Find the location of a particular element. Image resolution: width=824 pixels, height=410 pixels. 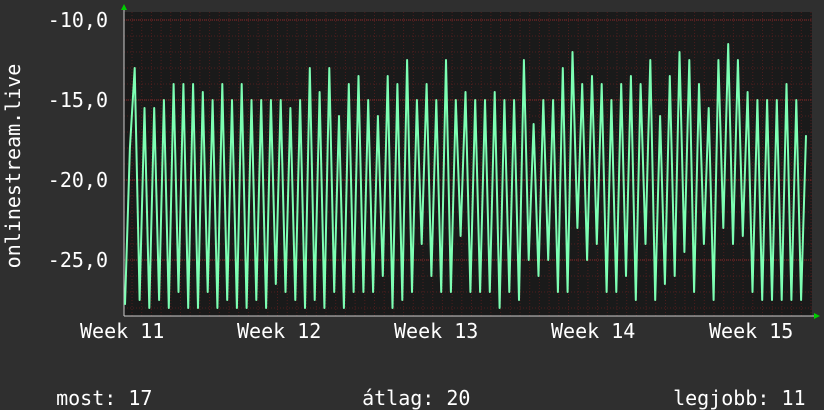

y-tick-label: -20,0 is located at coordinates (78, 180).